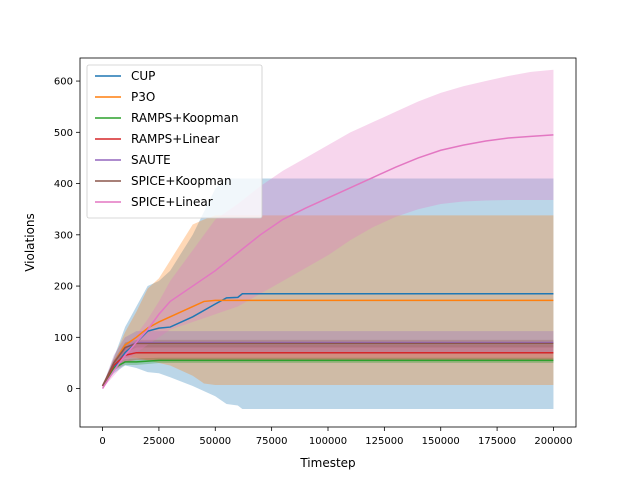 The width and height of the screenshot is (640, 480). What do you see at coordinates (63, 235) in the screenshot?
I see `y-tick-label: 300` at bounding box center [63, 235].